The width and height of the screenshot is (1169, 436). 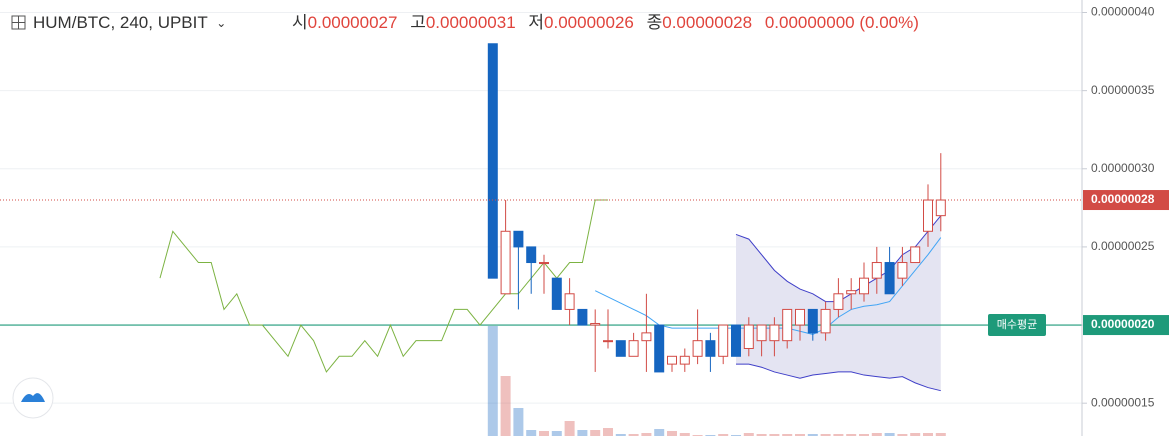 I want to click on low-label: 저, so click(x=536, y=22).